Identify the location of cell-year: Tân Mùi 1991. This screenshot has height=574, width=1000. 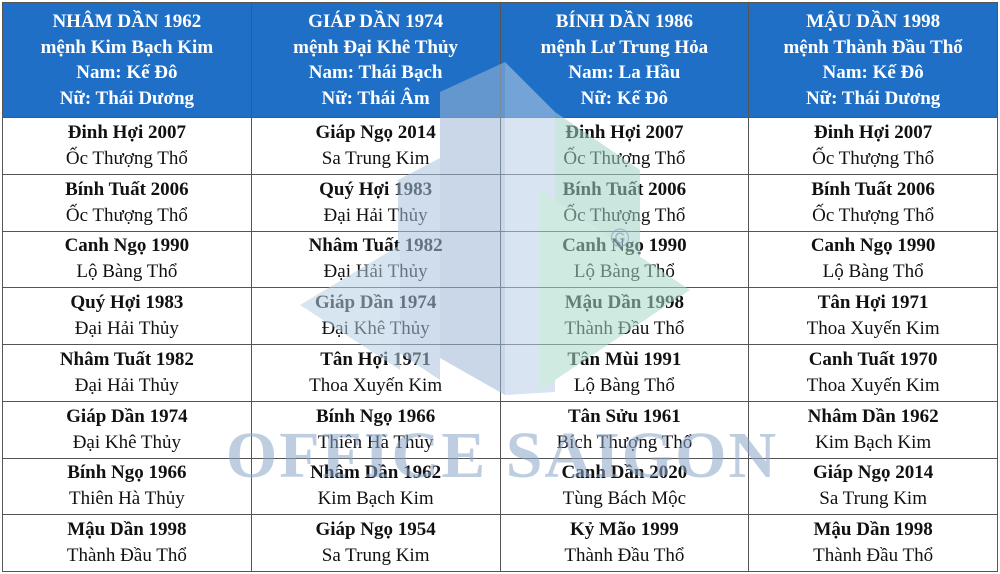
(624, 359).